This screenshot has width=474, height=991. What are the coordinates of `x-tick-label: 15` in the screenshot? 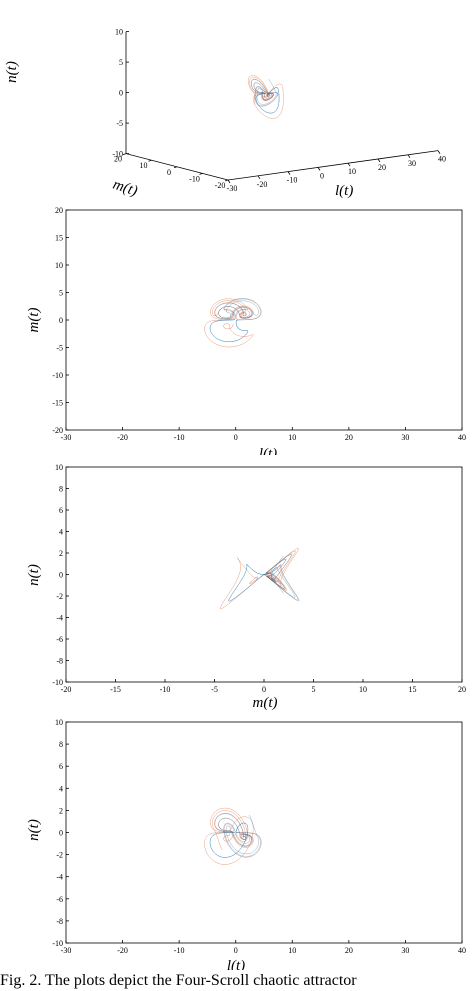 It's located at (413, 689).